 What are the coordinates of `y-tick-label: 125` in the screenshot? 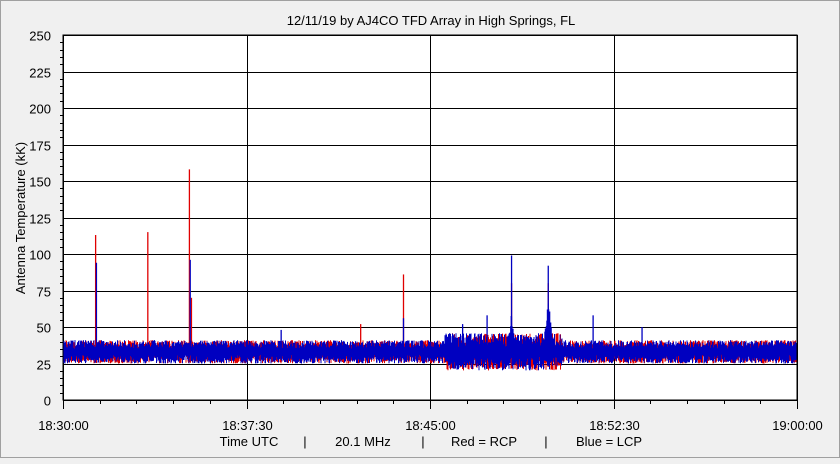 It's located at (40, 219).